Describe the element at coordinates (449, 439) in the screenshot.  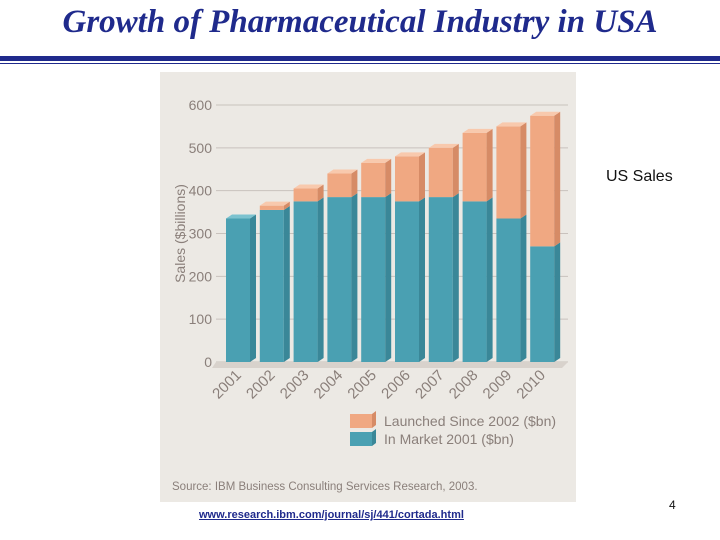
I see `legend-label-2: In Market 2001 ($bn)` at that location.